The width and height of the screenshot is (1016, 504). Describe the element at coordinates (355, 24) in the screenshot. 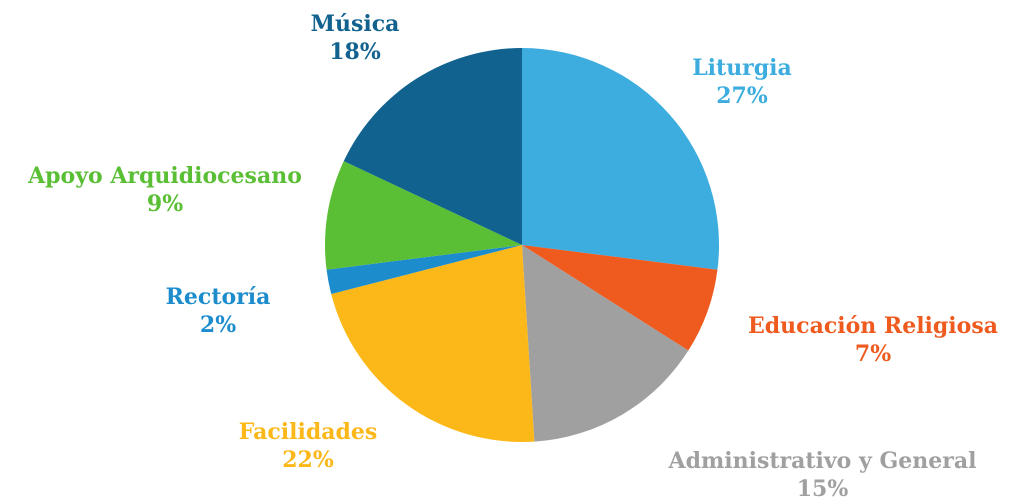

I see `label-musica-name: Música` at that location.